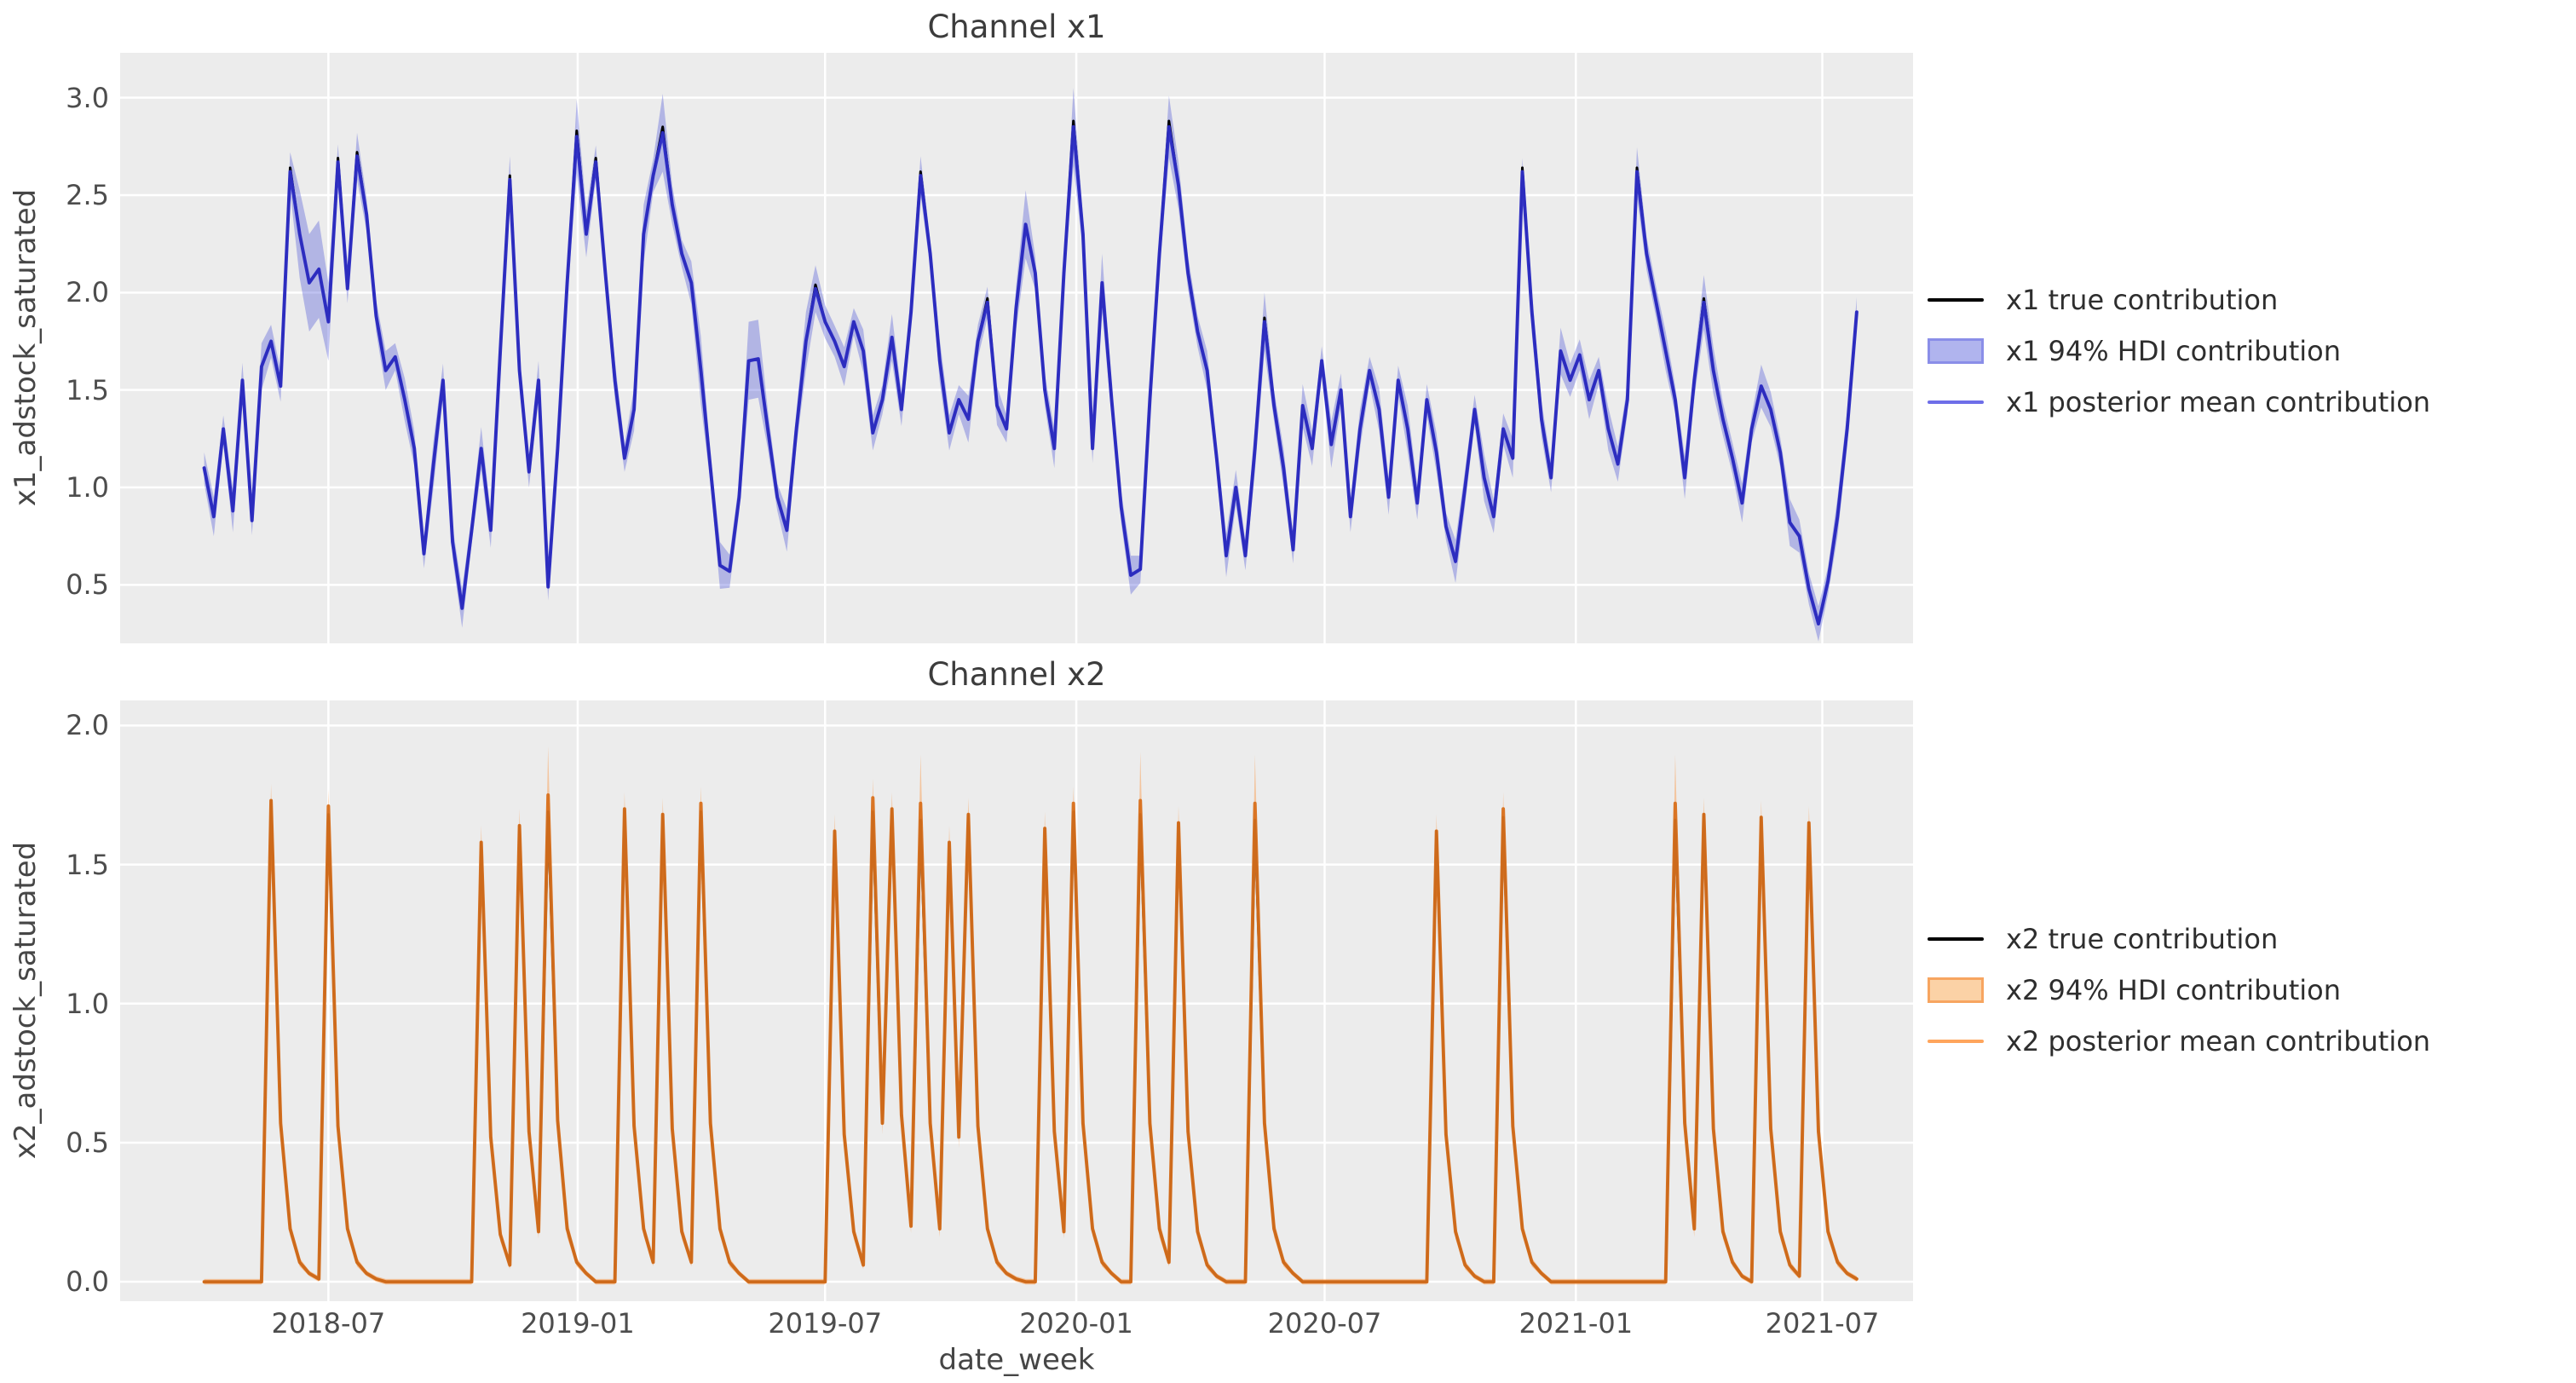 Image resolution: width=2576 pixels, height=1383 pixels. What do you see at coordinates (2218, 1041) in the screenshot?
I see `legend-label: x2 posterior mean contribution` at bounding box center [2218, 1041].